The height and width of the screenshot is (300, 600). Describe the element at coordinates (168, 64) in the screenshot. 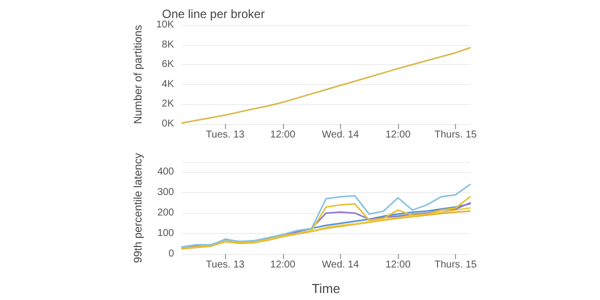

I see `y-tick-label: 6K` at that location.